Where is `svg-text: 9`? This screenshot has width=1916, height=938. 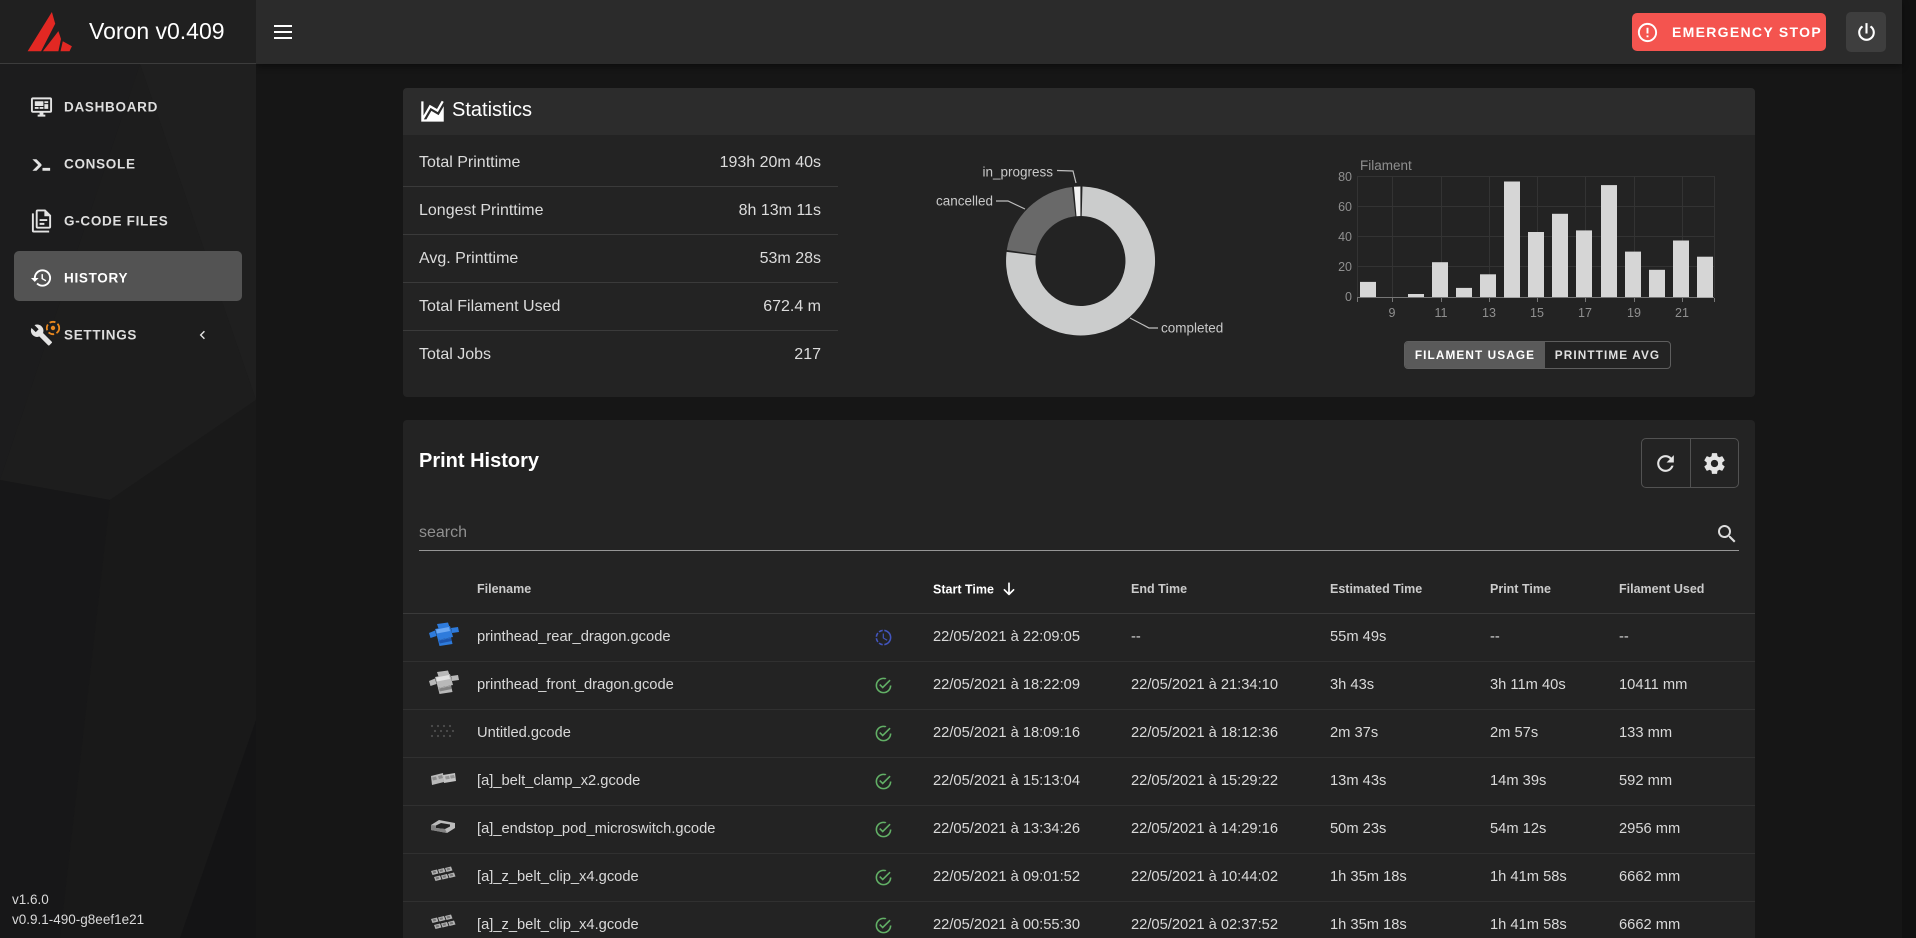 svg-text: 9 is located at coordinates (1392, 313).